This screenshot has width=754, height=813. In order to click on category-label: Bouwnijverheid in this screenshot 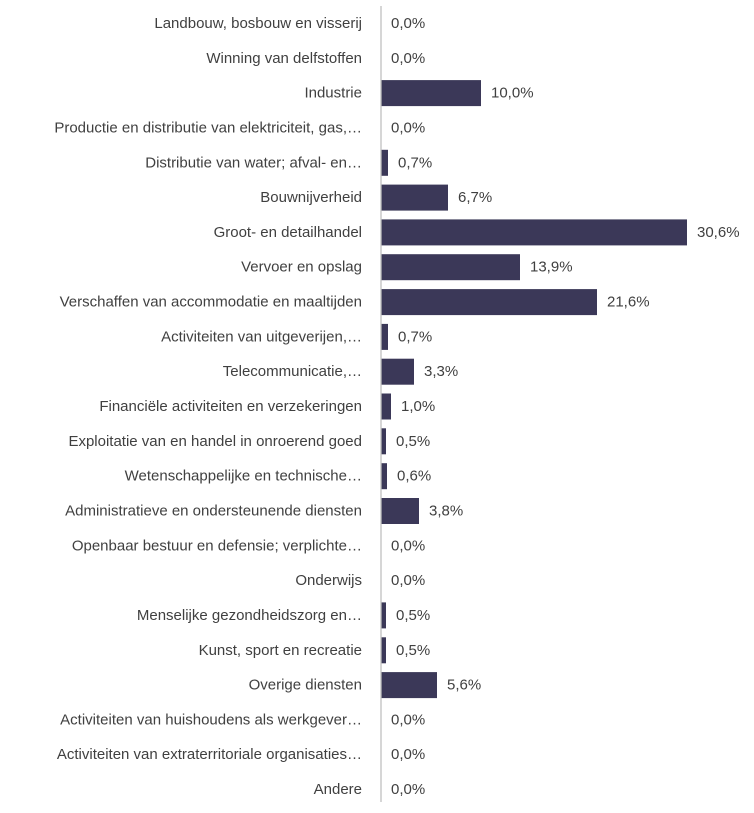, I will do `click(311, 197)`.